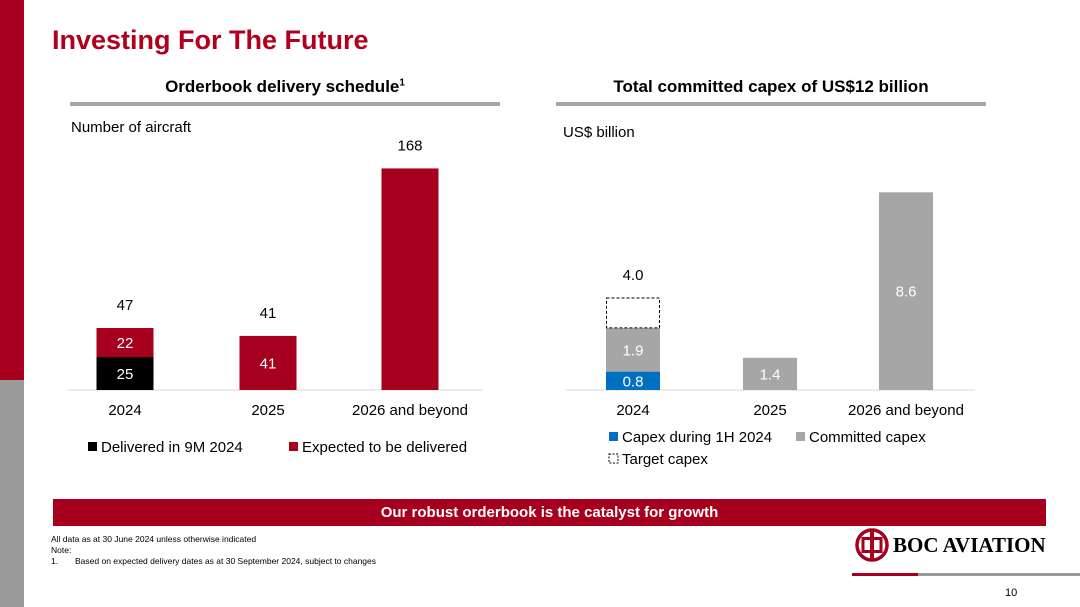 Image resolution: width=1080 pixels, height=607 pixels. I want to click on data-label: 1.9, so click(633, 350).